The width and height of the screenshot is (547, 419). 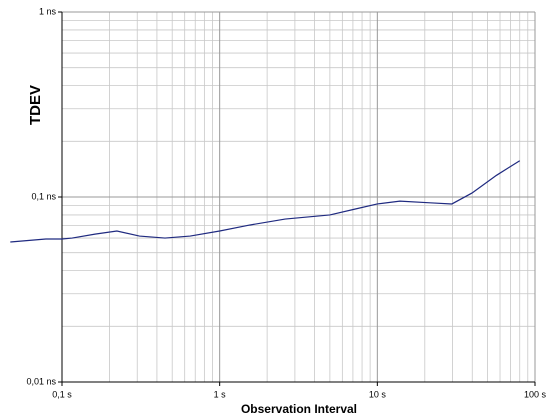 I want to click on y-axis-title: TDEV, so click(x=35, y=105).